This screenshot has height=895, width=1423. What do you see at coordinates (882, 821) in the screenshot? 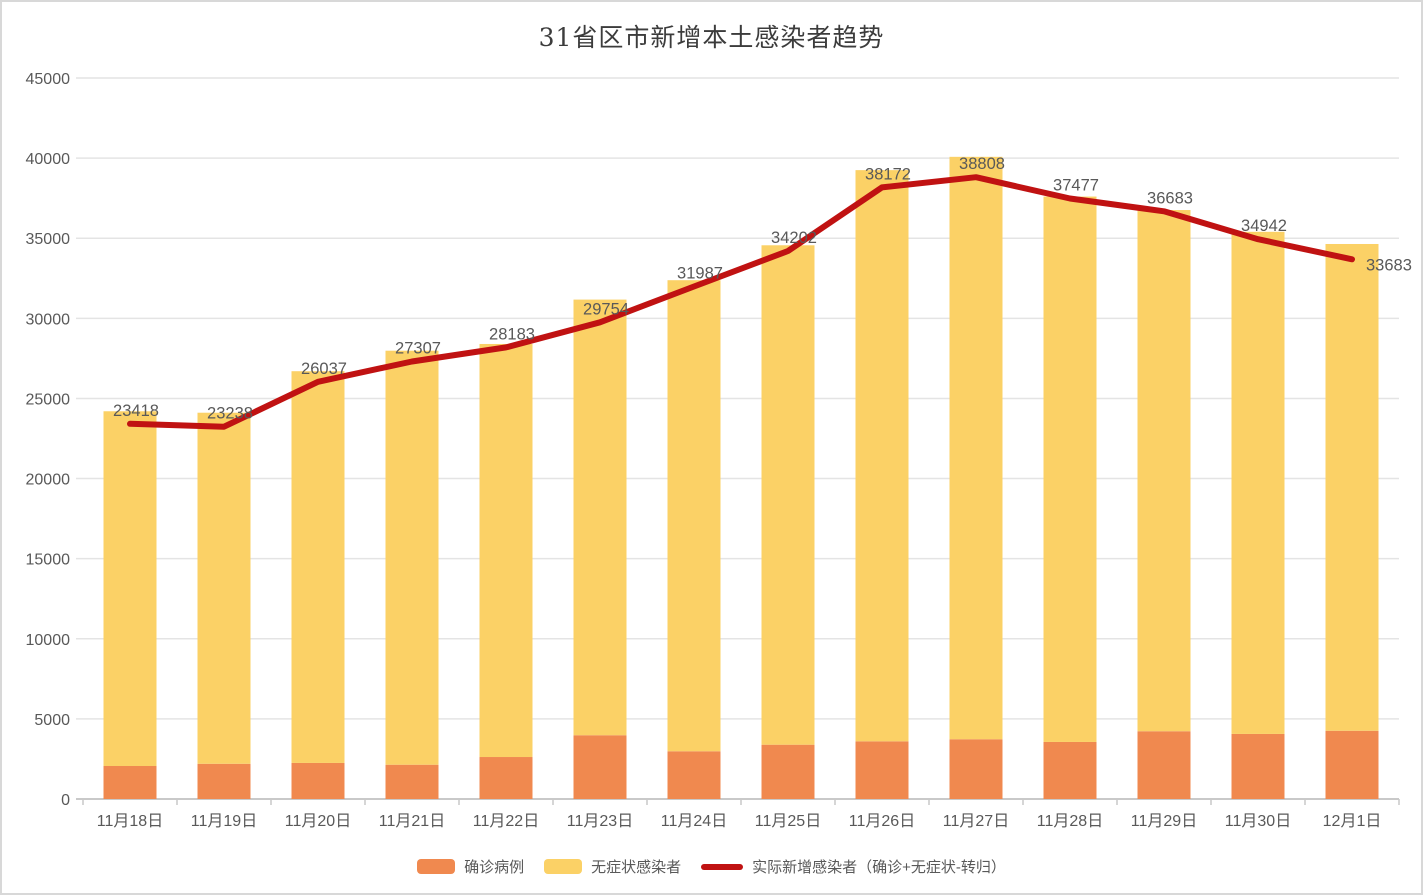
I see `x-axis-label: 11月26日` at bounding box center [882, 821].